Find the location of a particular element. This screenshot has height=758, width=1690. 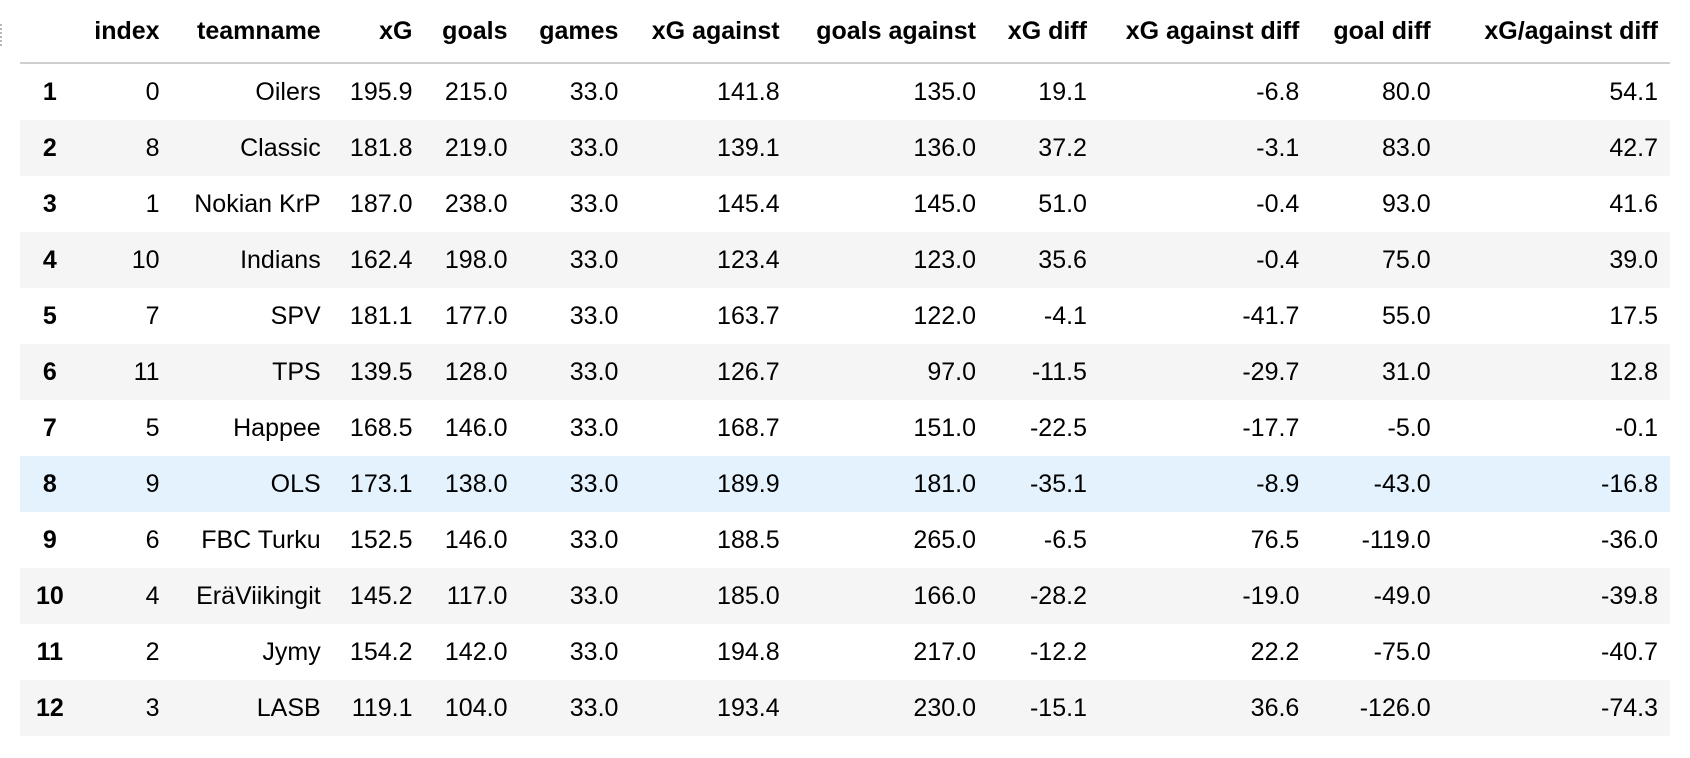

table-cell: 7 is located at coordinates (152, 315).